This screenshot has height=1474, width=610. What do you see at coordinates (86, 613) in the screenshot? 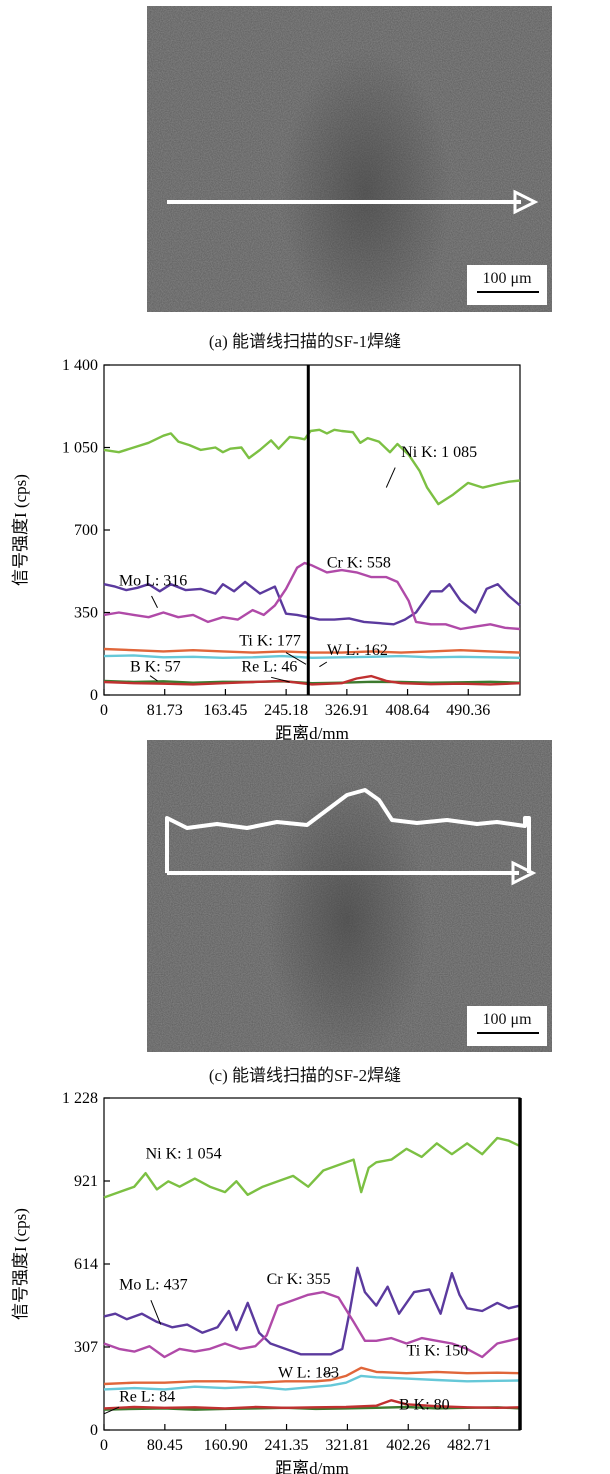
I see `y-tick-label: 350` at bounding box center [86, 613].